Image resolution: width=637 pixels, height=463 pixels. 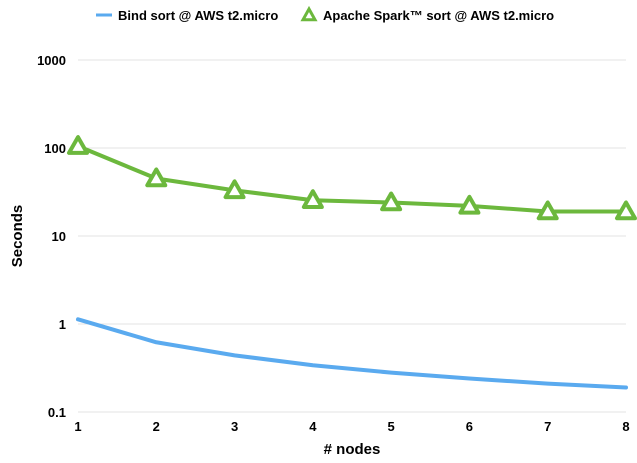 I want to click on x-axis-title: # nodes, so click(x=352, y=449).